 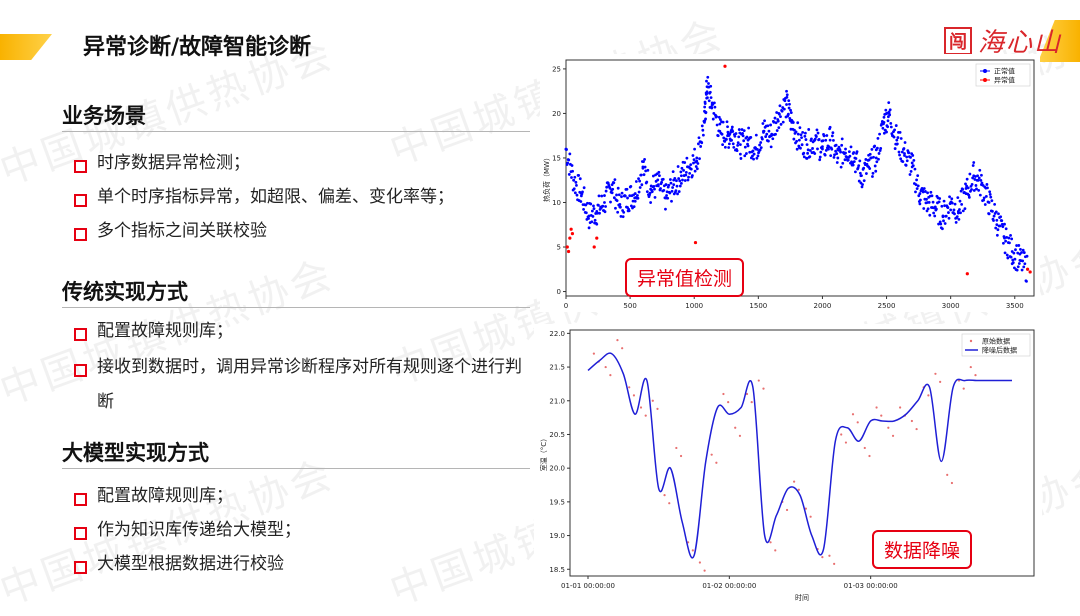 I want to click on y-tick-label: 20.5, so click(x=557, y=435).